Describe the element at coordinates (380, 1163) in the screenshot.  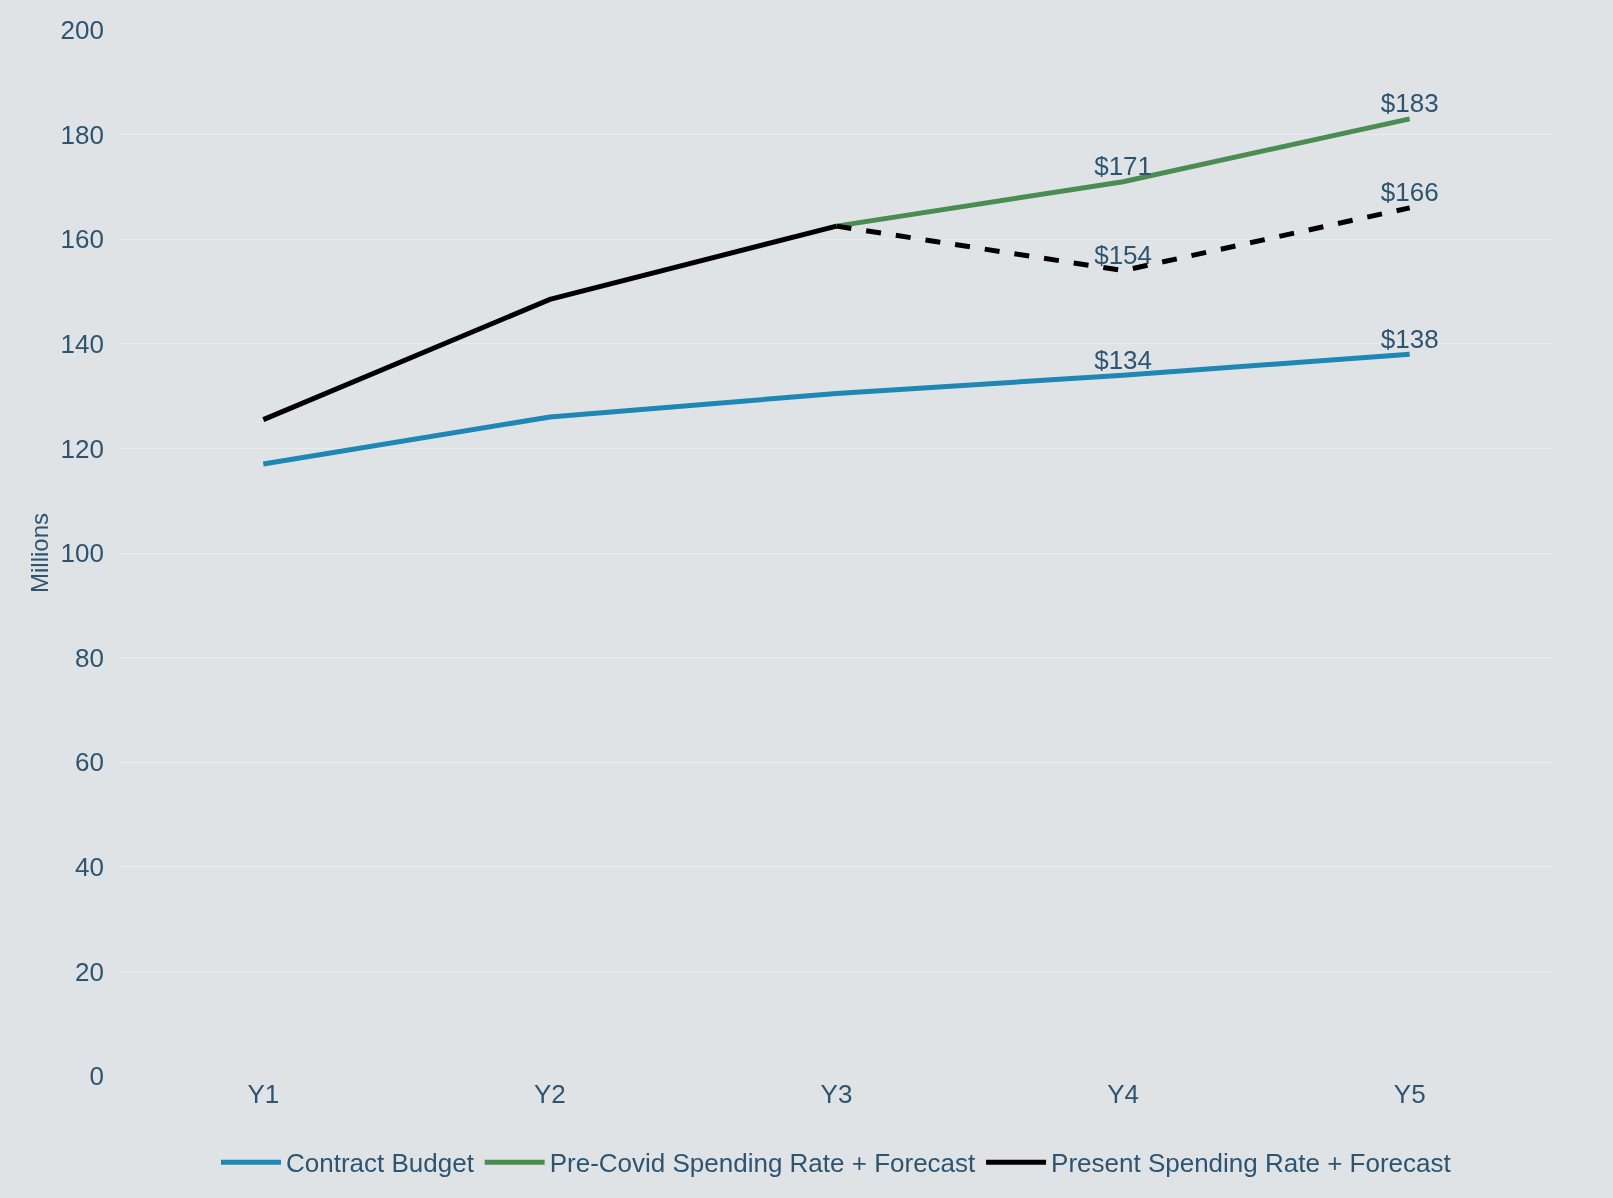
I see `legend-label: Contract Budget` at that location.